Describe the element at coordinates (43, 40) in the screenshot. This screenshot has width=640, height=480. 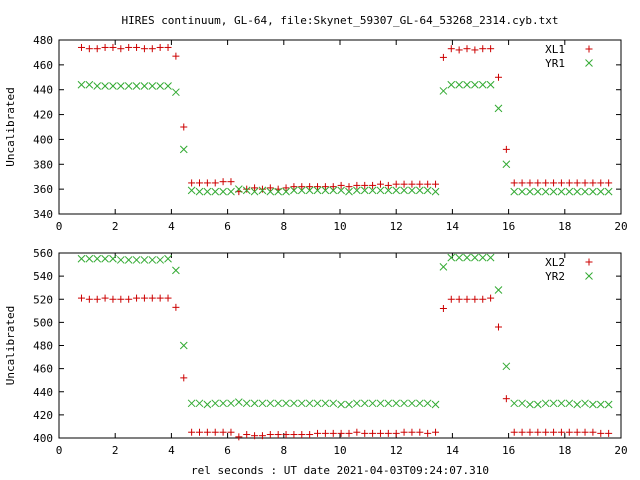
I see `y-tick-label: 480` at that location.